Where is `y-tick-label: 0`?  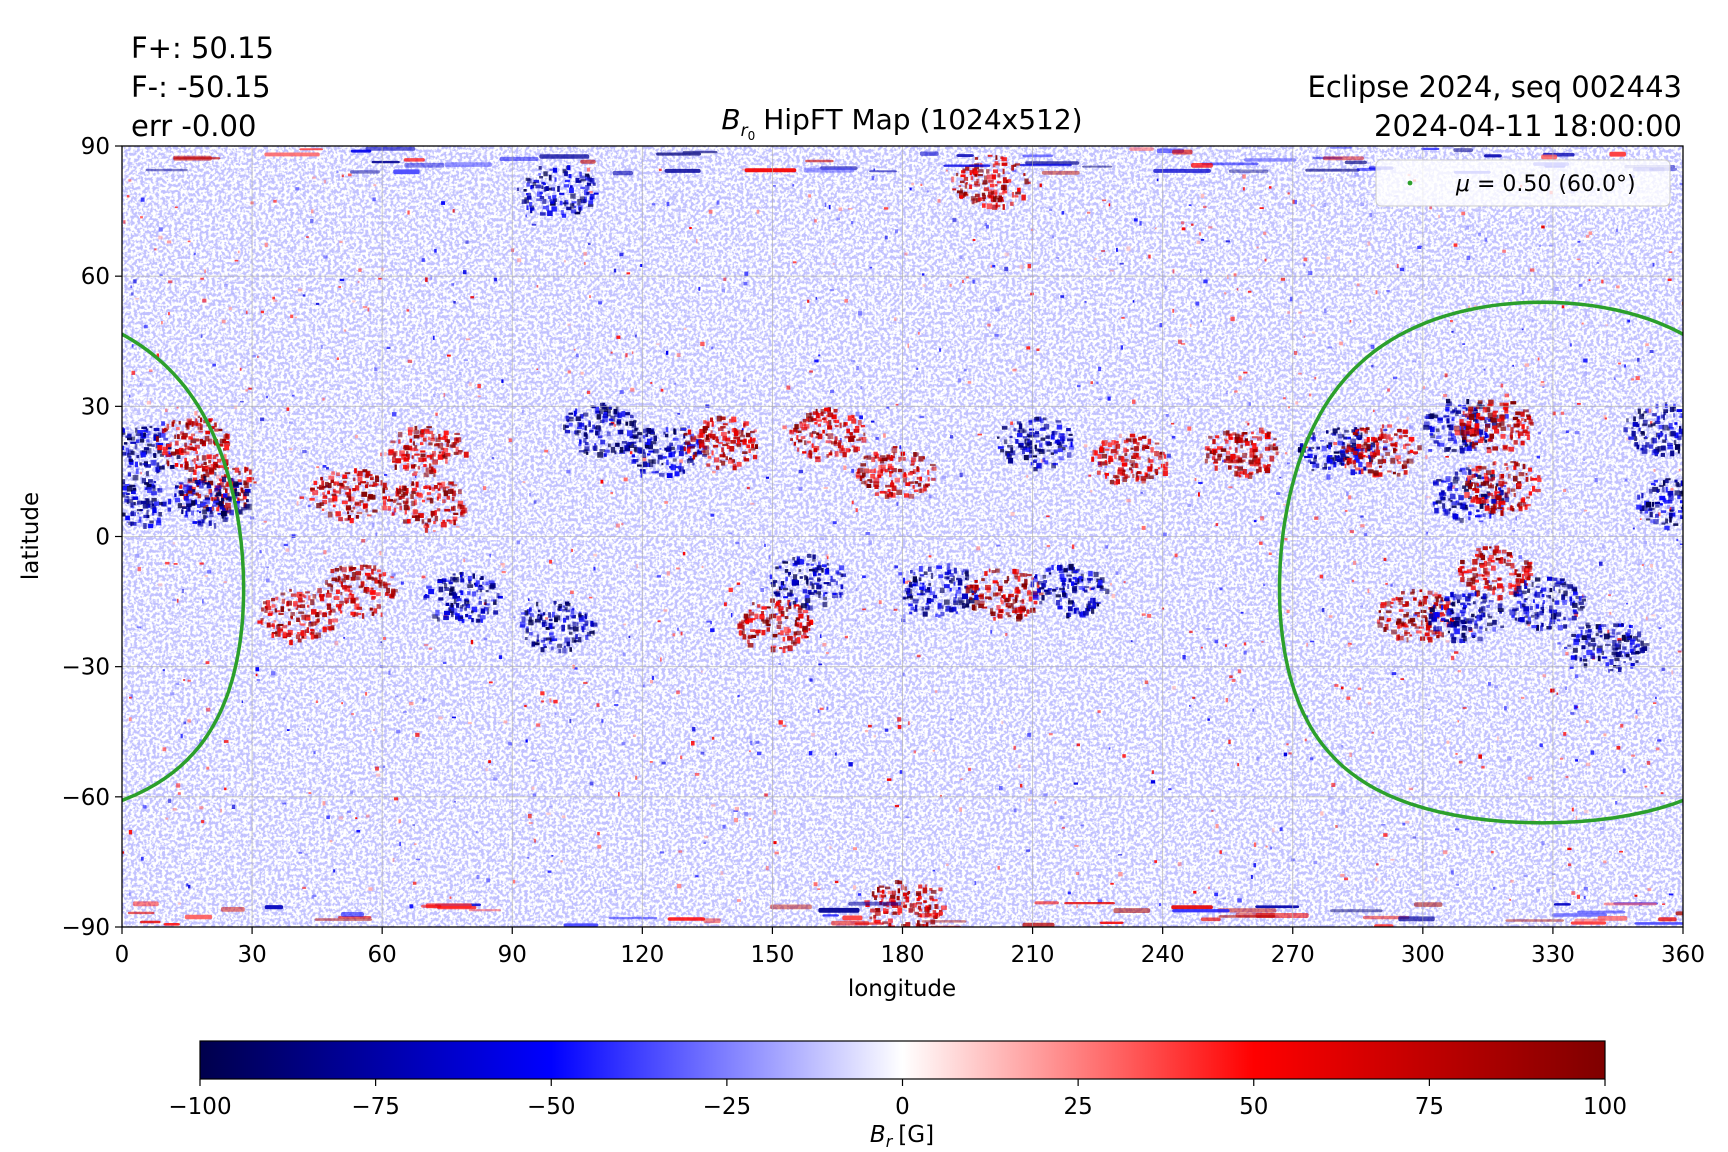 y-tick-label: 0 is located at coordinates (102, 538).